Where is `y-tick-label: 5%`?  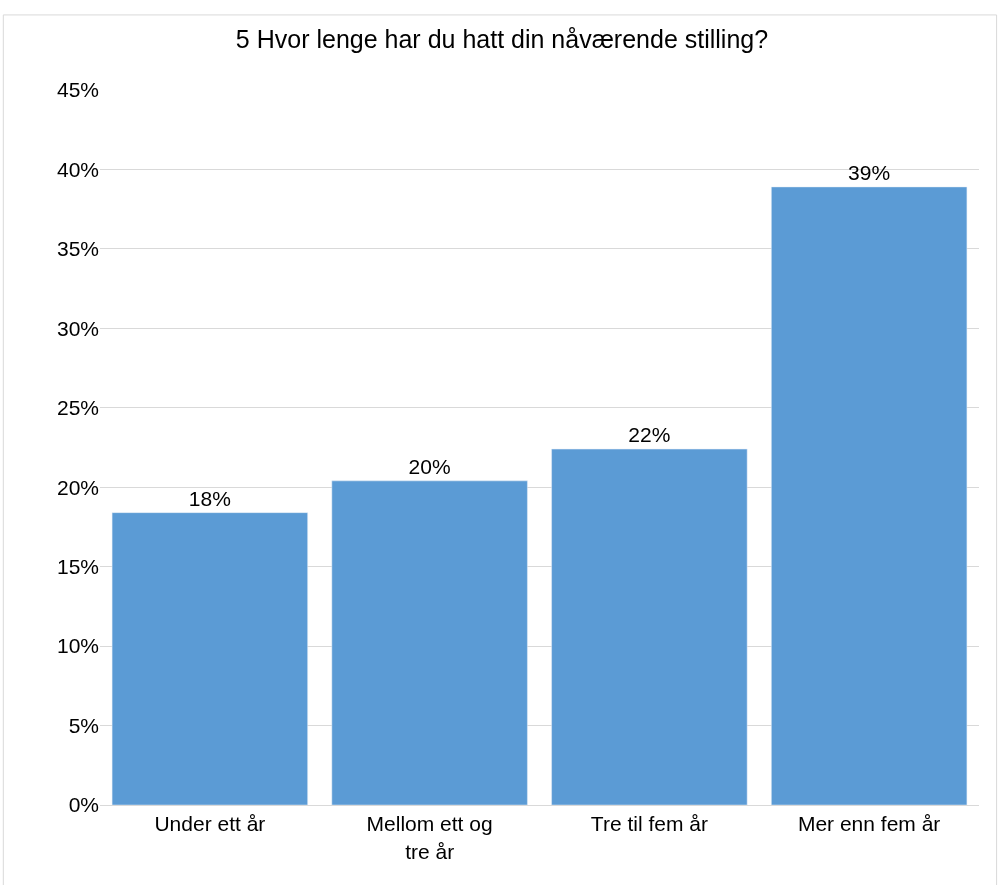
y-tick-label: 5% is located at coordinates (83, 725).